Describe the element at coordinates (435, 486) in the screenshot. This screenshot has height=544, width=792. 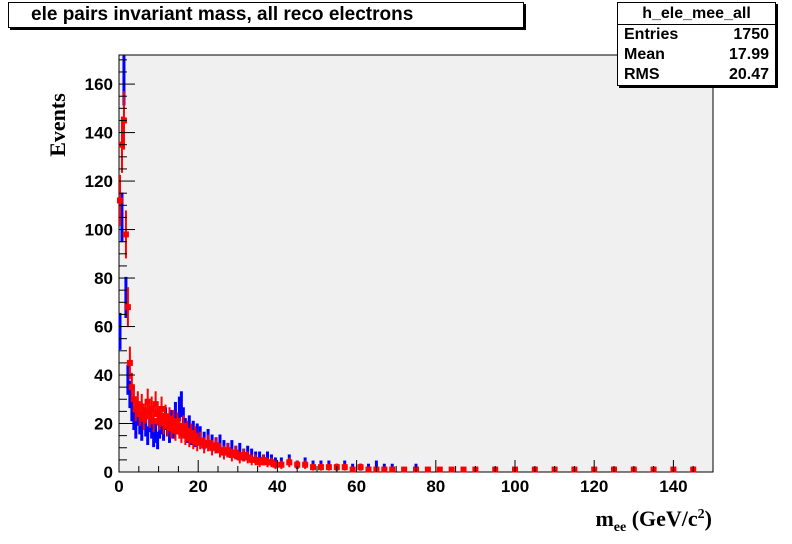
I see `x-tick-label: 80` at that location.